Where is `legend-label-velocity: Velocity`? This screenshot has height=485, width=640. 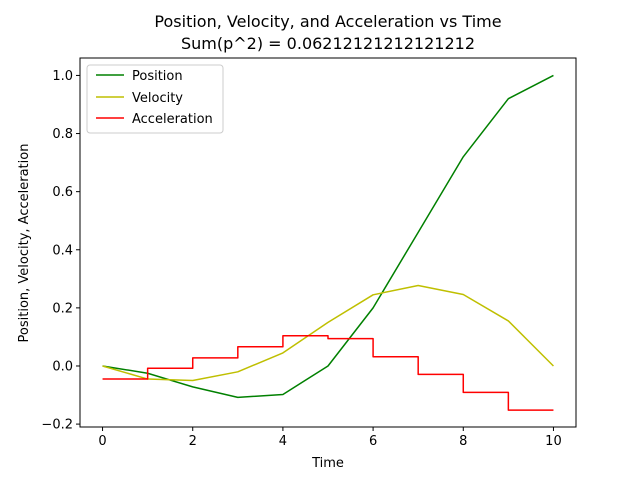 legend-label-velocity: Velocity is located at coordinates (157, 98).